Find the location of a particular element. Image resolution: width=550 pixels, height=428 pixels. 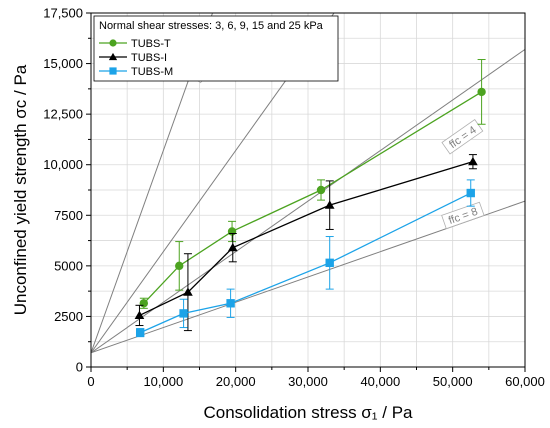

y-tick-label: 10,000 is located at coordinates (63, 164).